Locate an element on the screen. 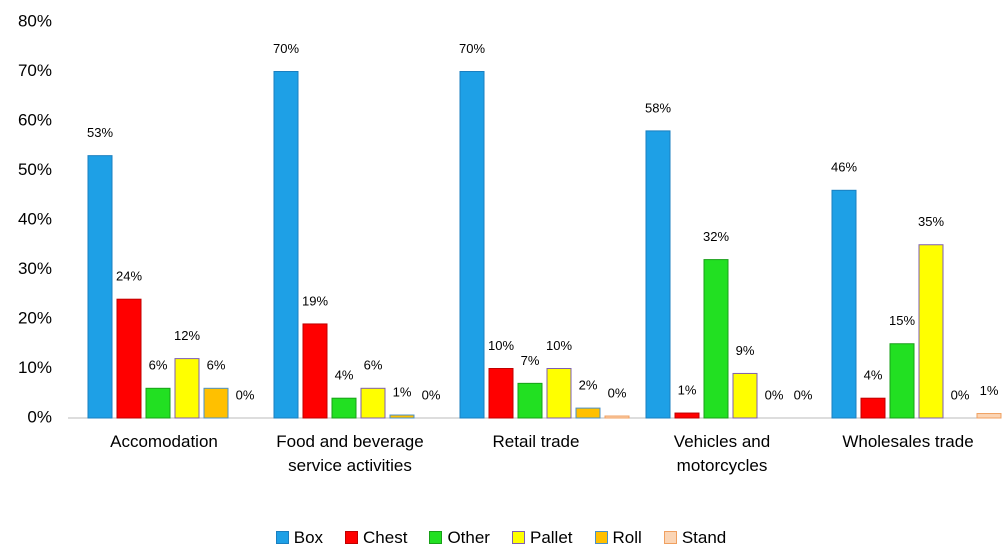 The height and width of the screenshot is (549, 1002). legend-item: Chest is located at coordinates (376, 538).